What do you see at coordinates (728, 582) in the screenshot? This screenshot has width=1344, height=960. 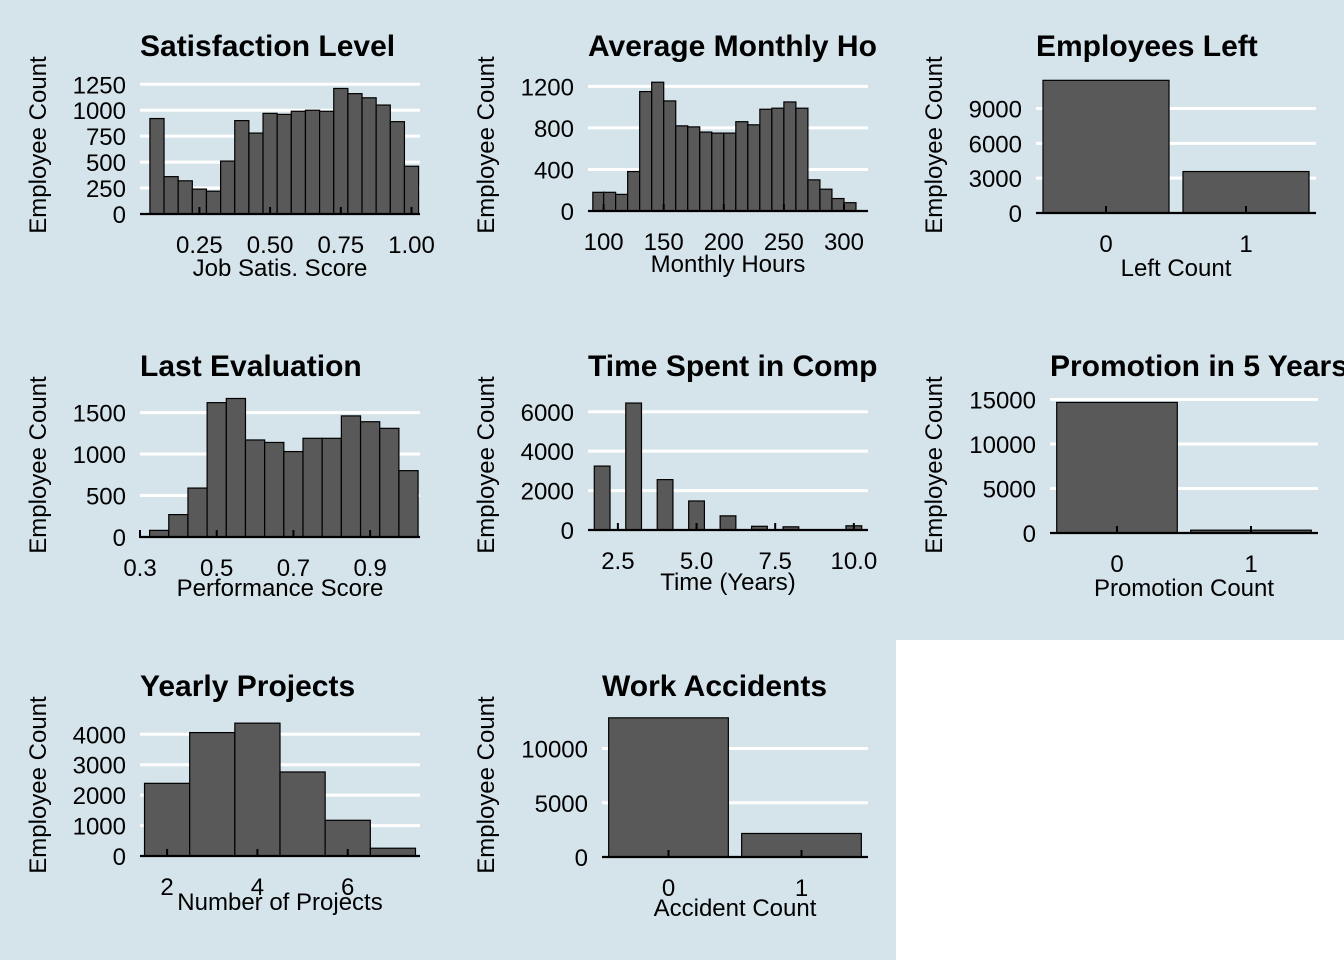 I see `x-axis-title: Time (Years)` at bounding box center [728, 582].